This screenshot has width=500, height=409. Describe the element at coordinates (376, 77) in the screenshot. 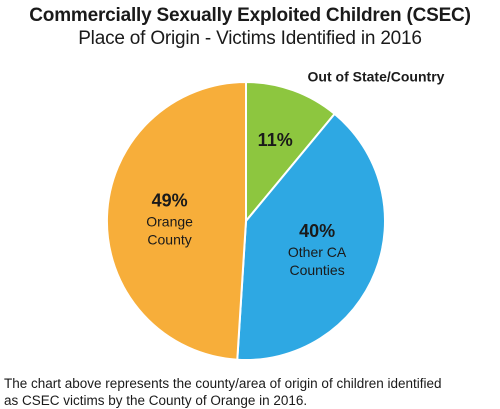

I see `pie-label-out-of-state-country-name: Out of State/Country` at that location.